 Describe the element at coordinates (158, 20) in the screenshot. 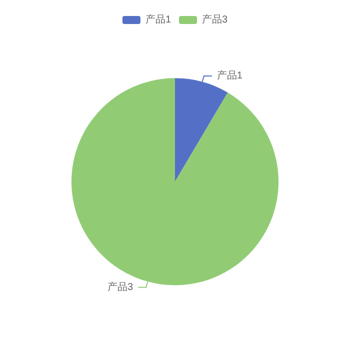

I see `legend-label: 产品1` at that location.